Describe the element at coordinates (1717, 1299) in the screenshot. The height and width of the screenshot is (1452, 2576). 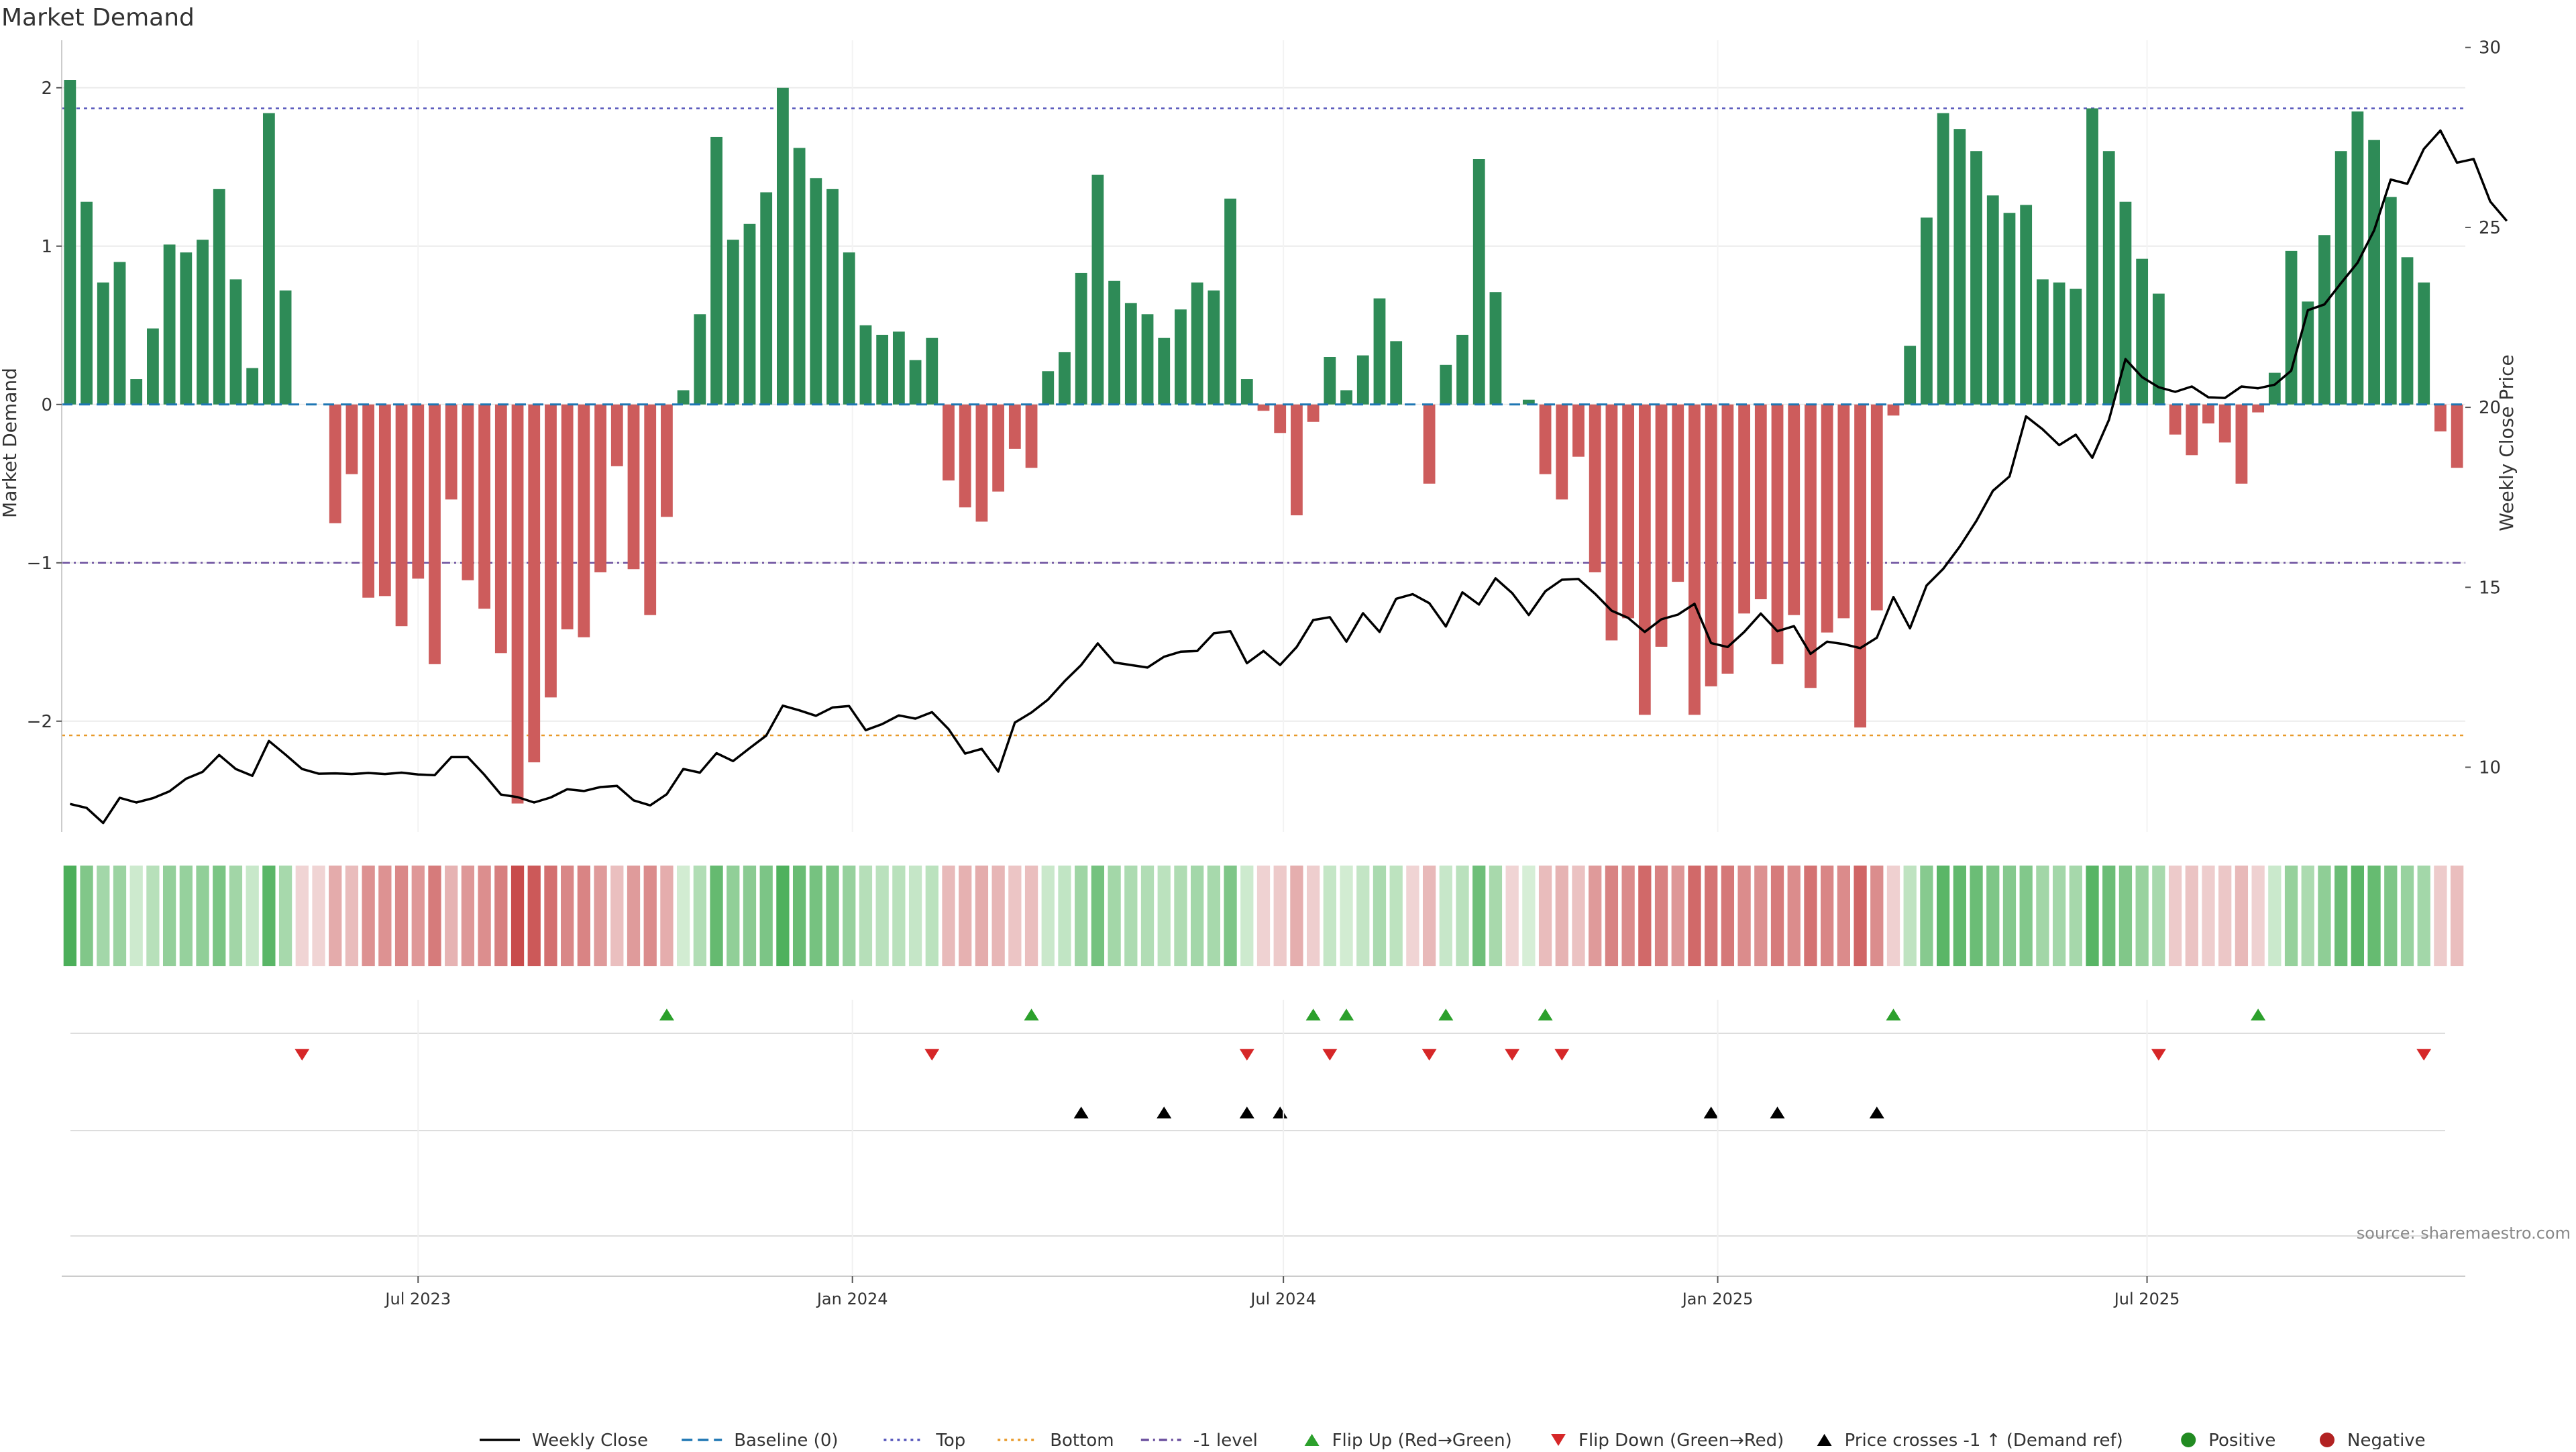
I see `x-tick-label: Jan 2025` at that location.